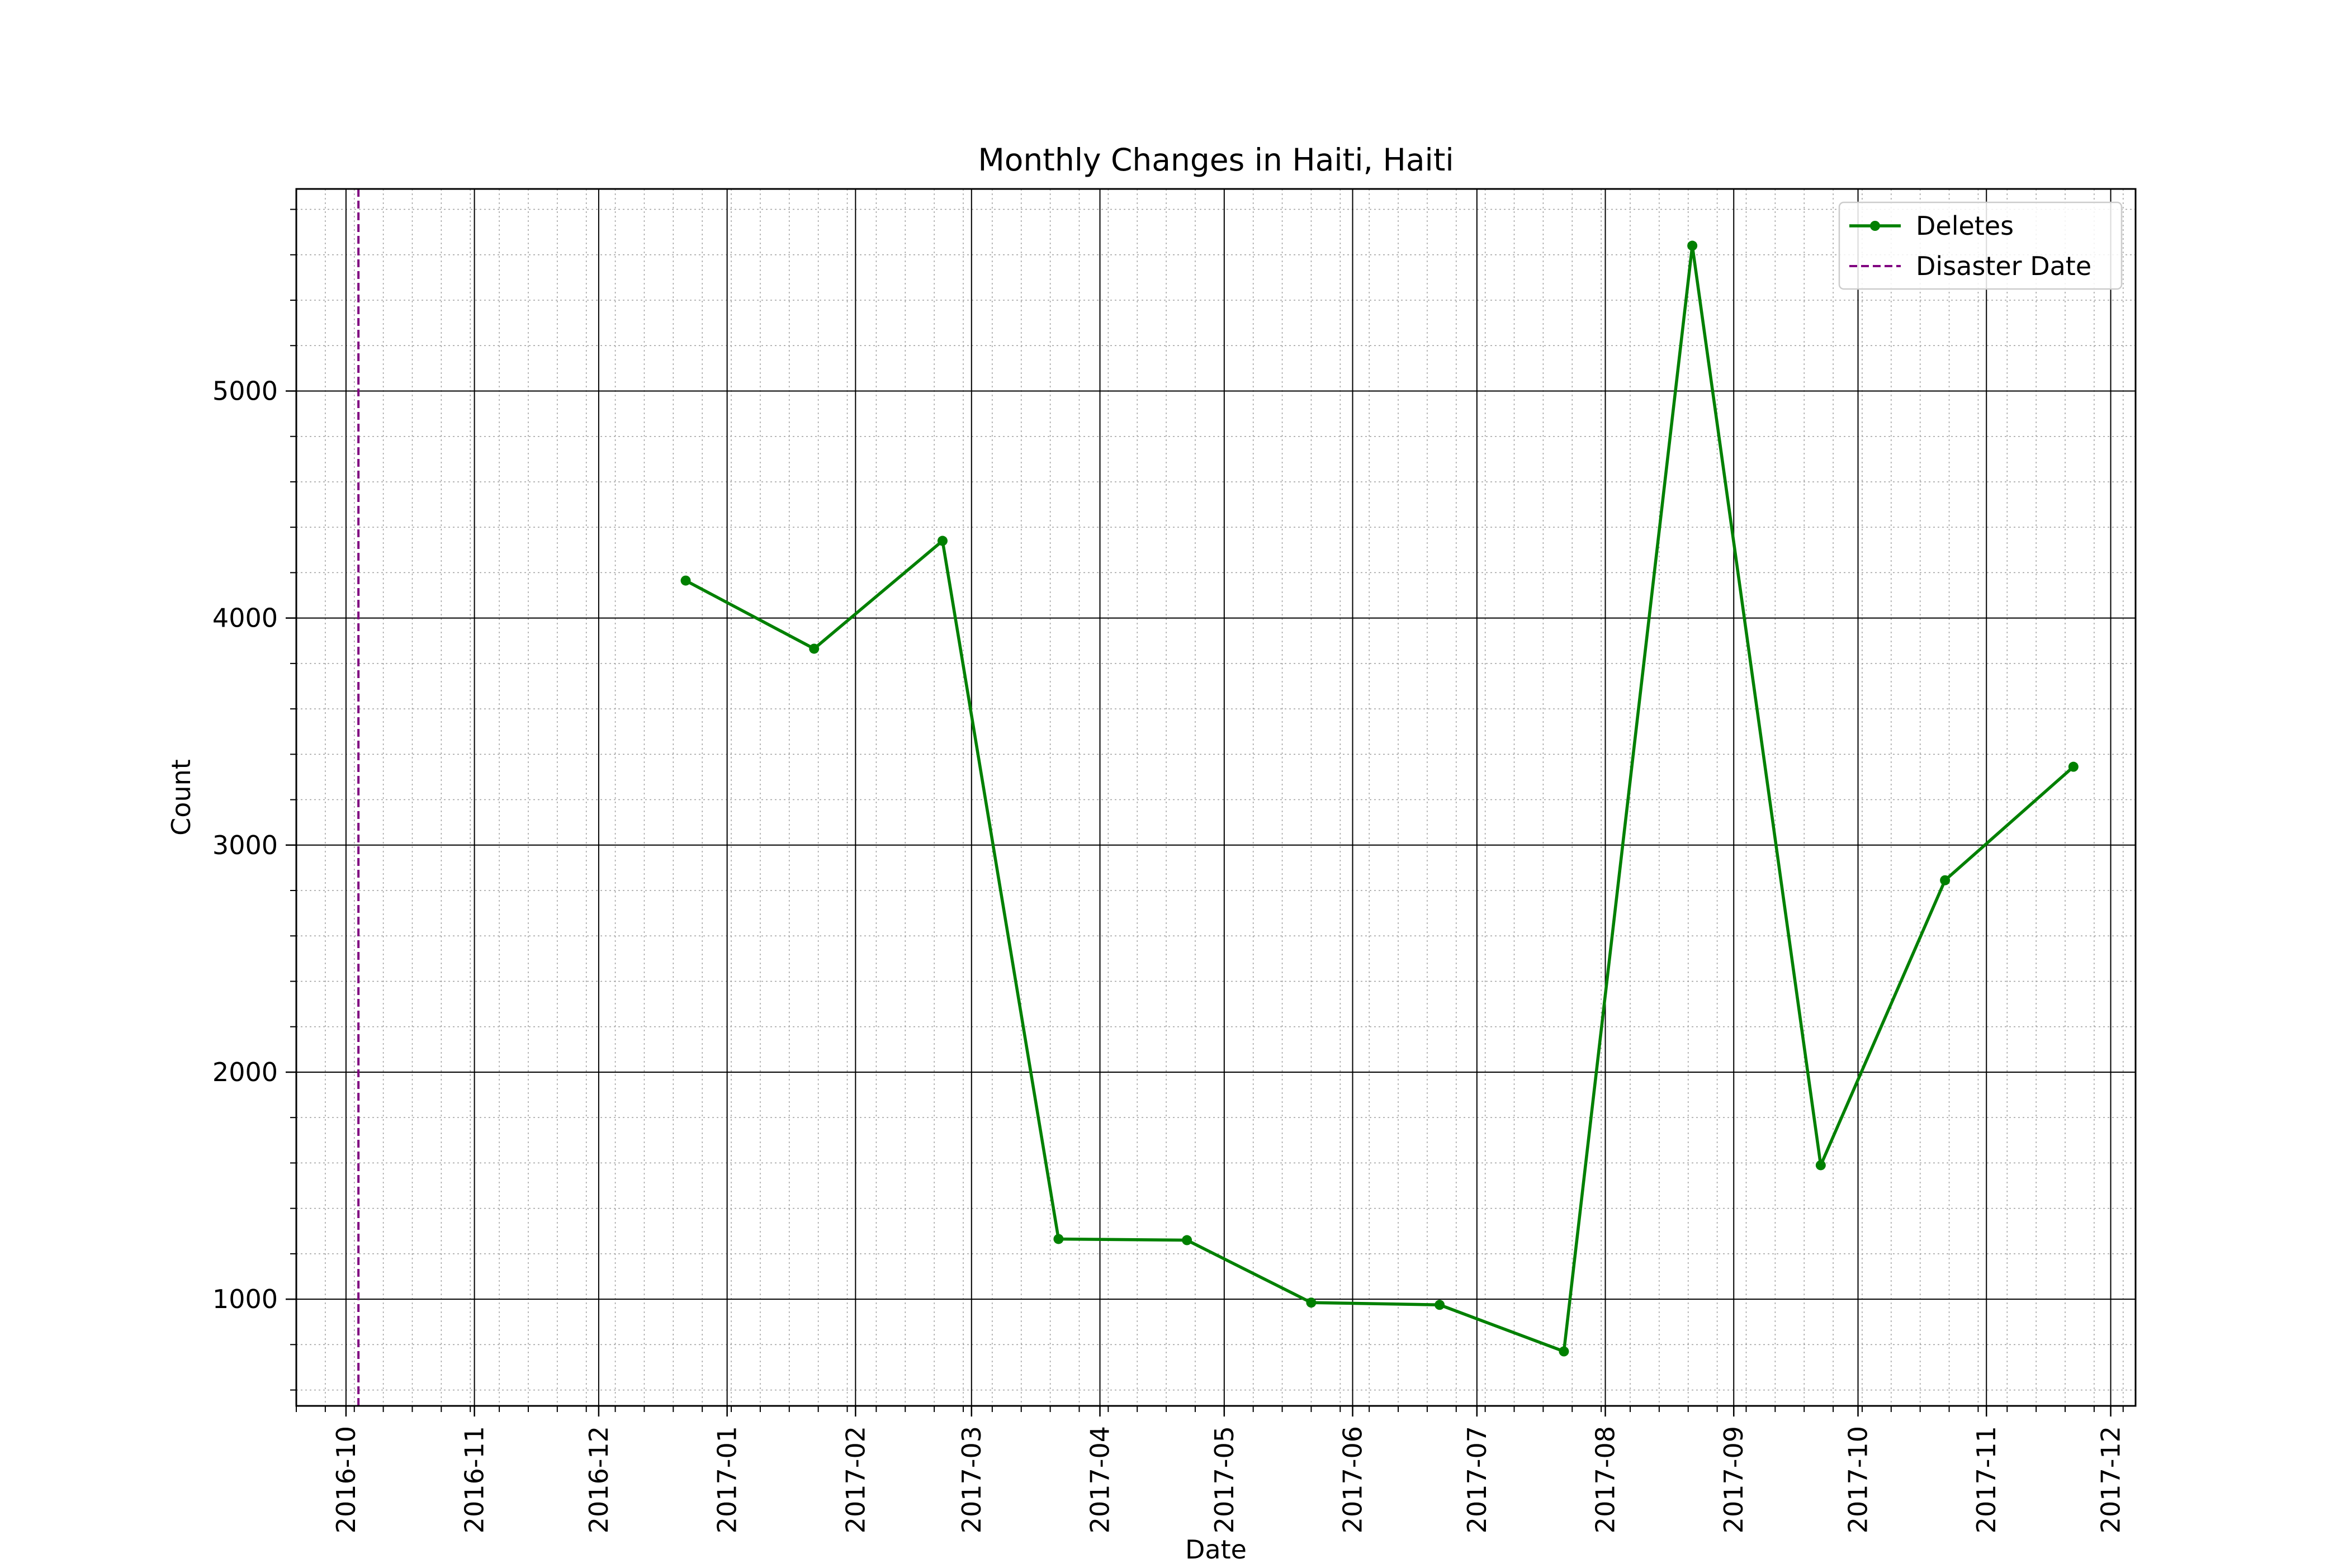  I want to click on legend-deletes-marker, so click(1875, 226).